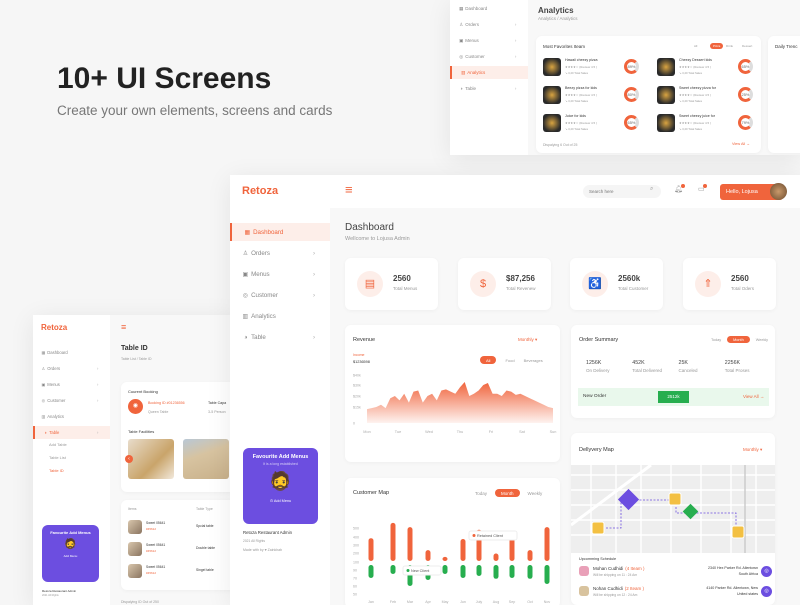  What do you see at coordinates (263, 316) in the screenshot?
I see `sidebar-item-label: Analytics` at bounding box center [263, 316].